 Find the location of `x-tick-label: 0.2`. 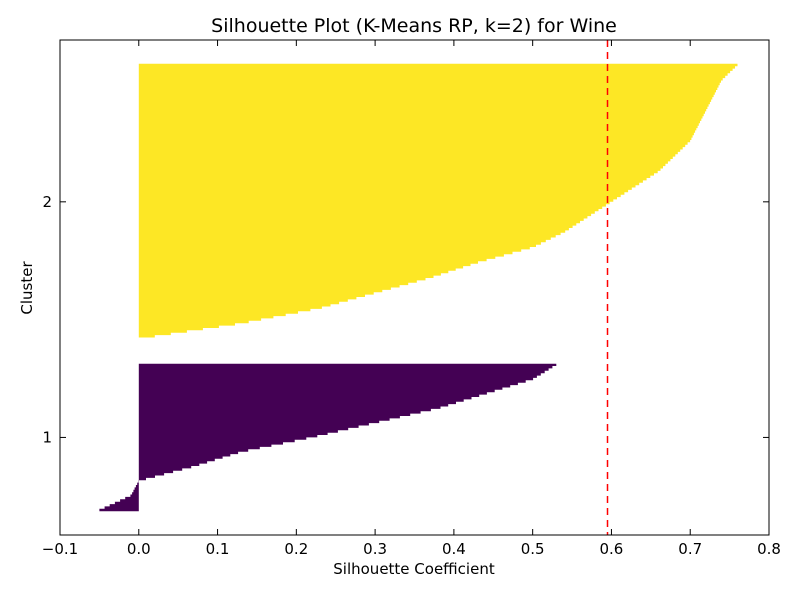

x-tick-label: 0.2 is located at coordinates (296, 549).